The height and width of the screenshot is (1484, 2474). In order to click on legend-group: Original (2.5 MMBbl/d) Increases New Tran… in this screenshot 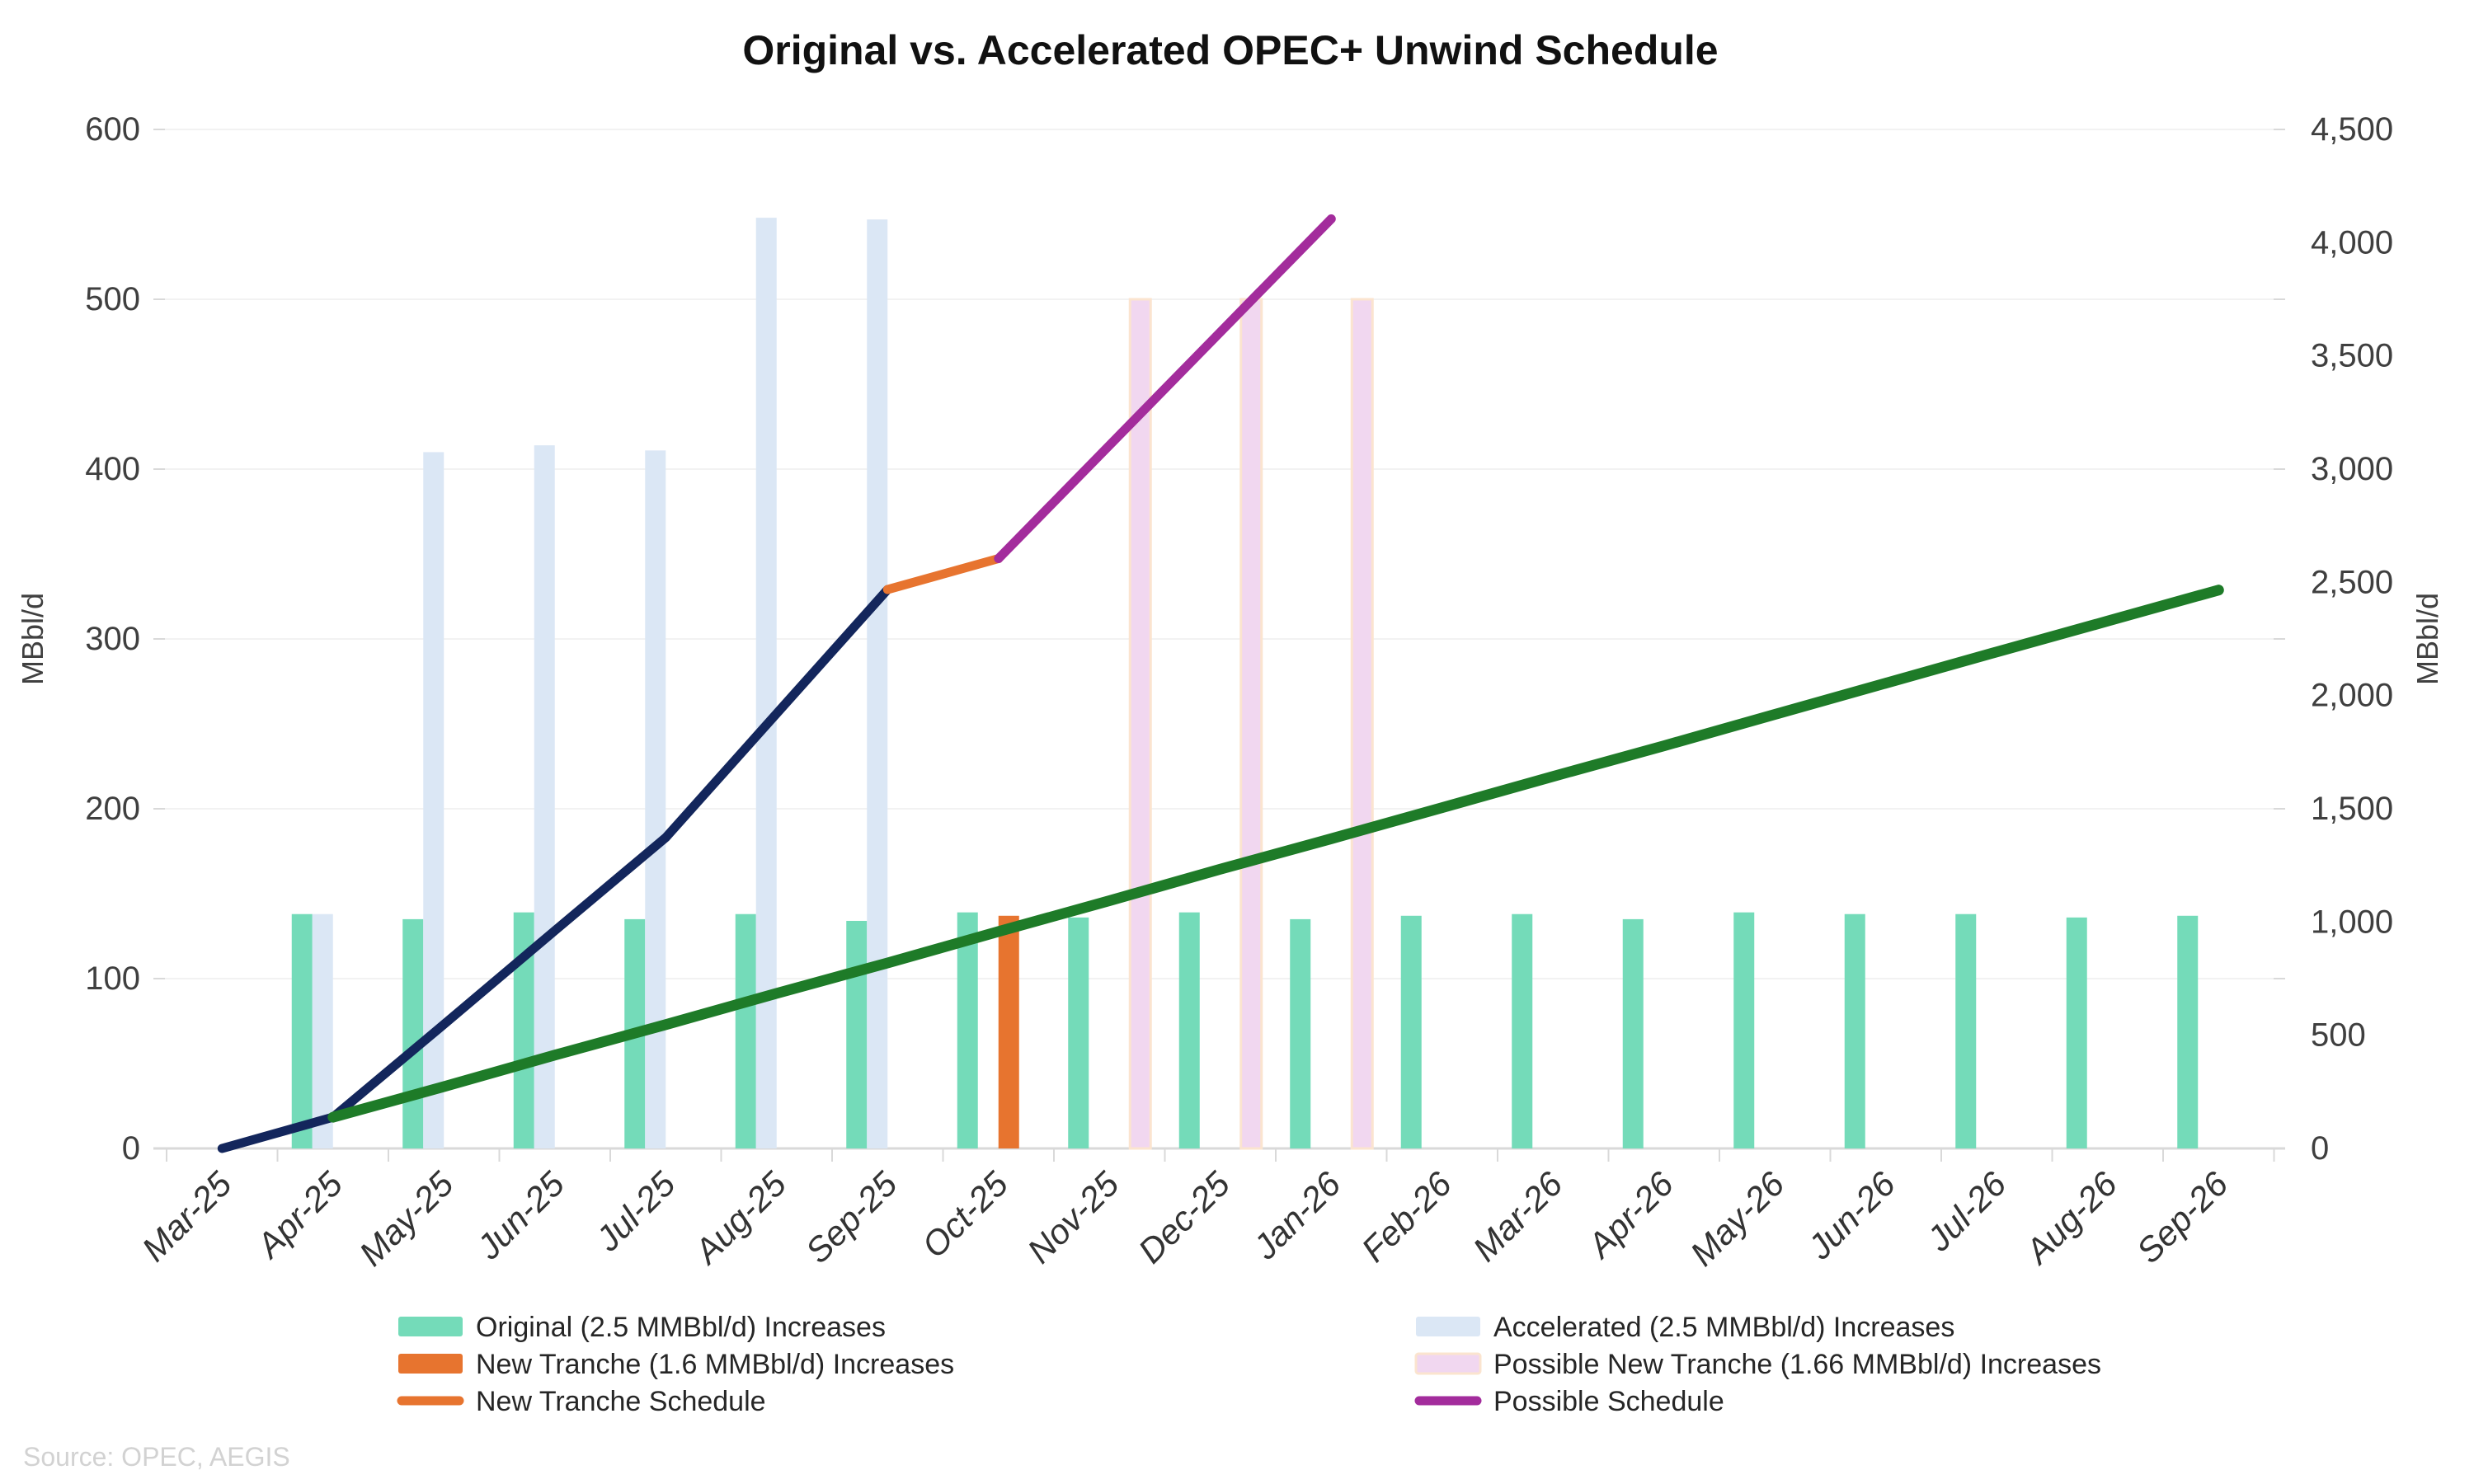, I will do `click(1249, 1364)`.